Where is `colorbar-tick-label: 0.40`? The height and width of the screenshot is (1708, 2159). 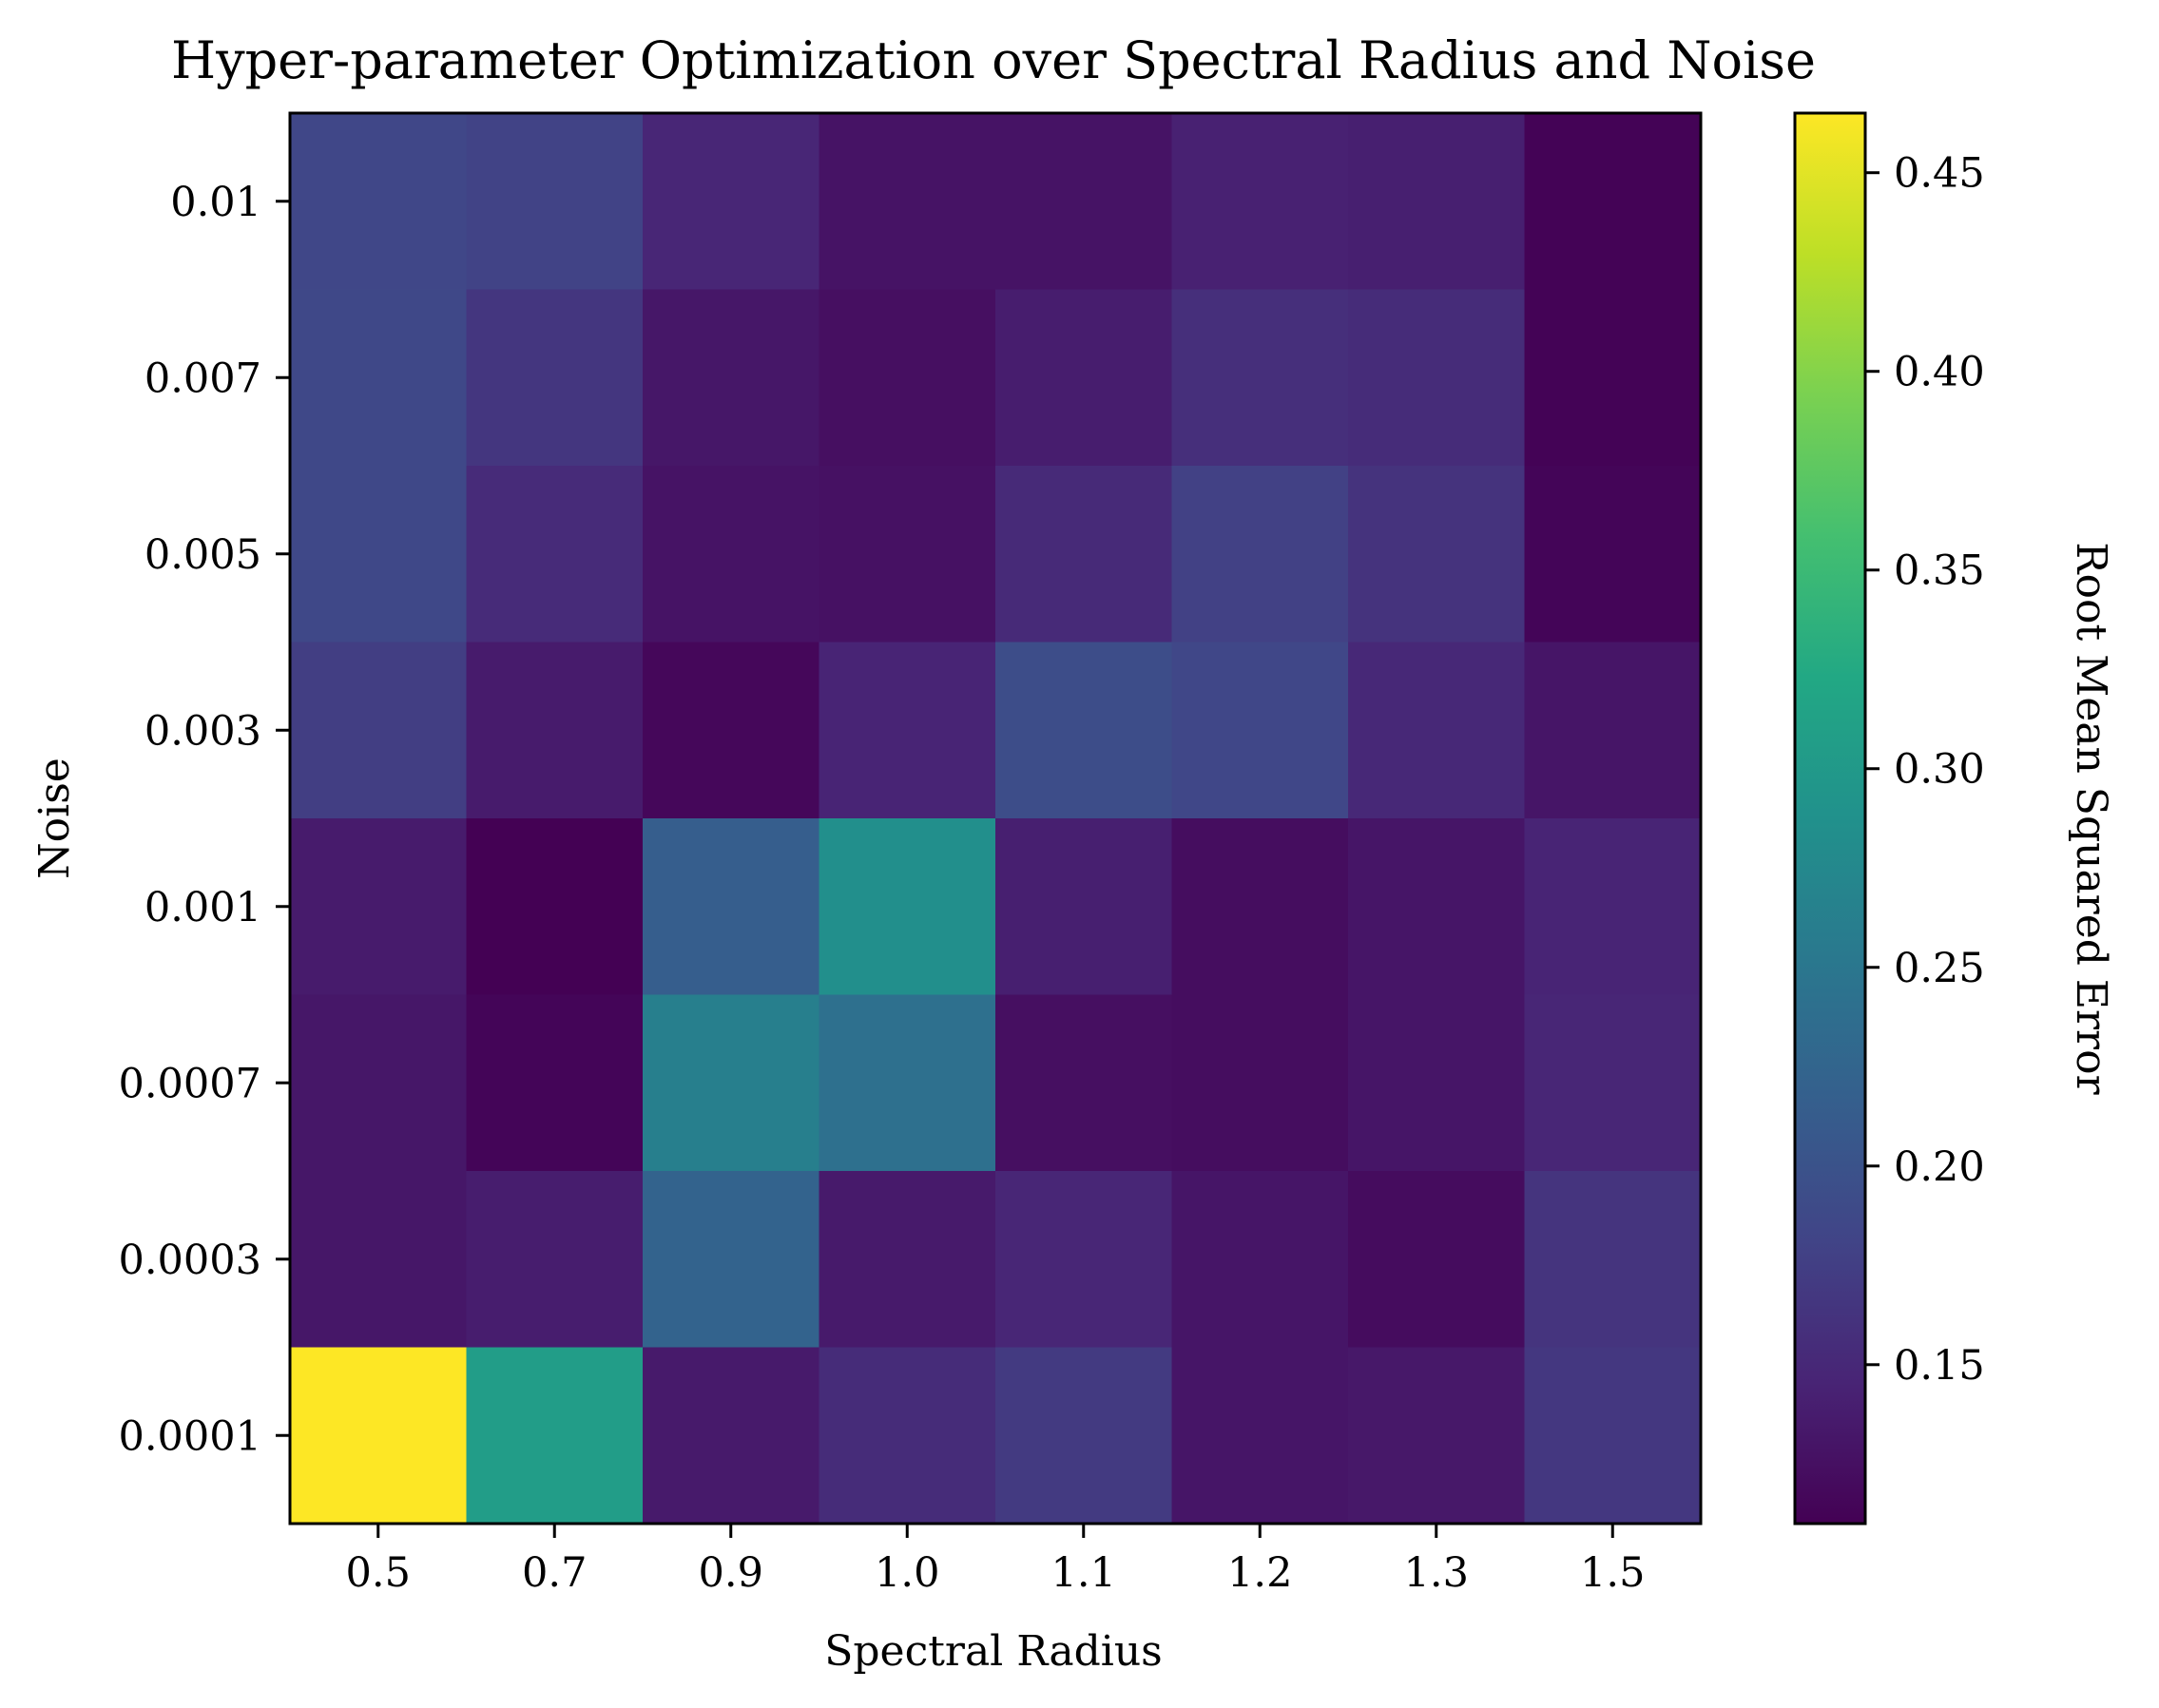 colorbar-tick-label: 0.40 is located at coordinates (1939, 372).